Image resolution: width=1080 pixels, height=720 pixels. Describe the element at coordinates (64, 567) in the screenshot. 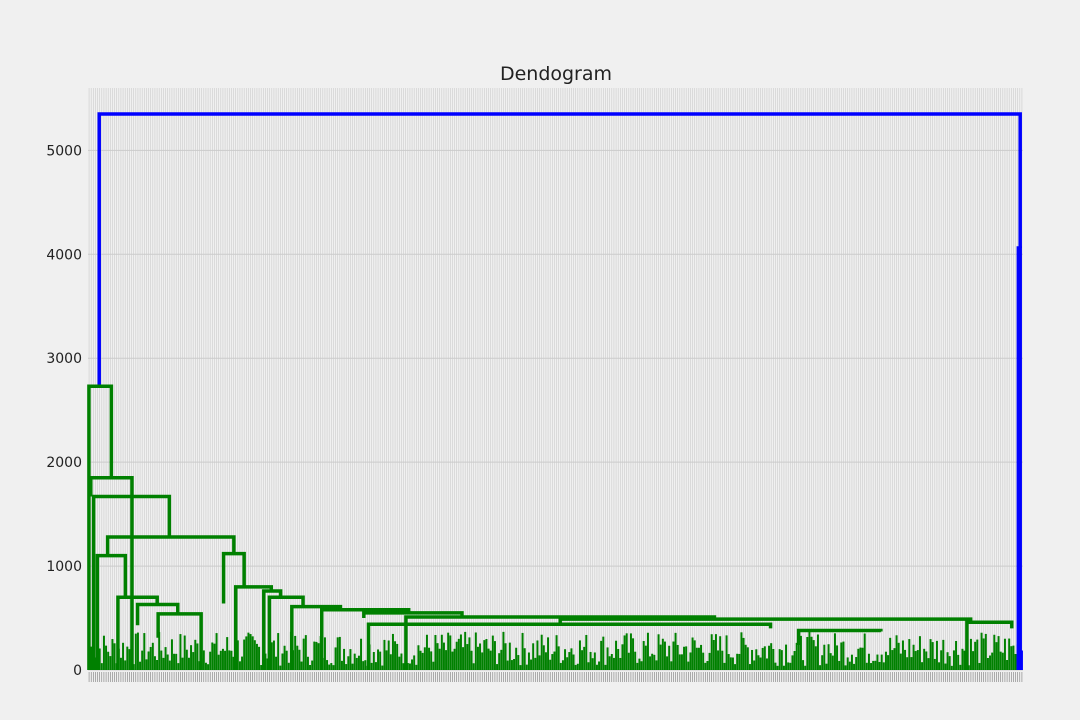

I see `y-tick-label: 1000` at that location.